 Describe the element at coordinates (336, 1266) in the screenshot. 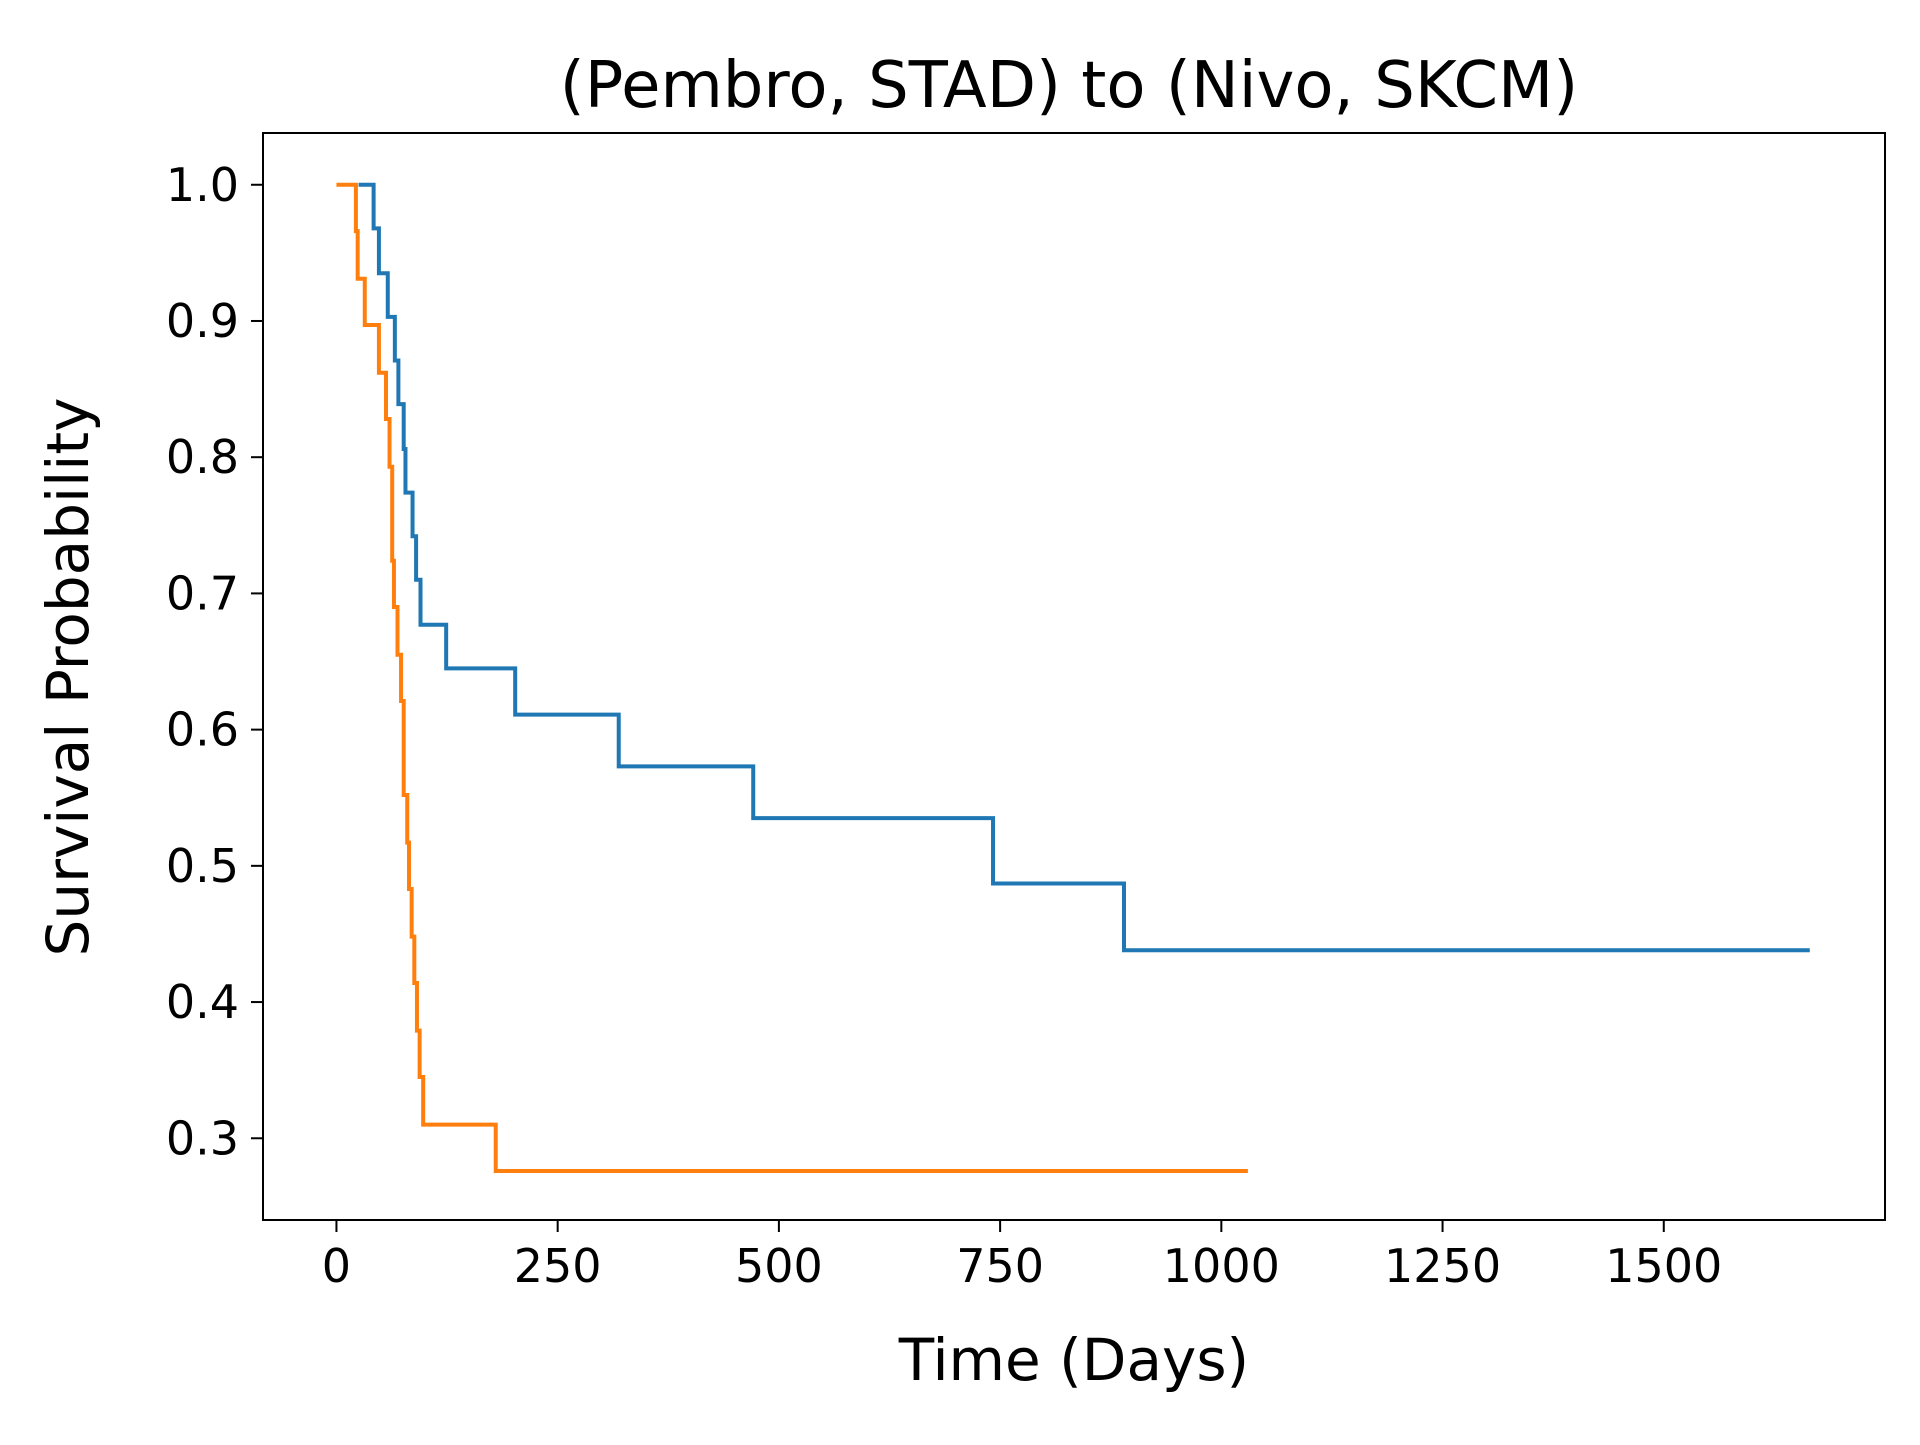

I see `x-tick-label: 0` at that location.